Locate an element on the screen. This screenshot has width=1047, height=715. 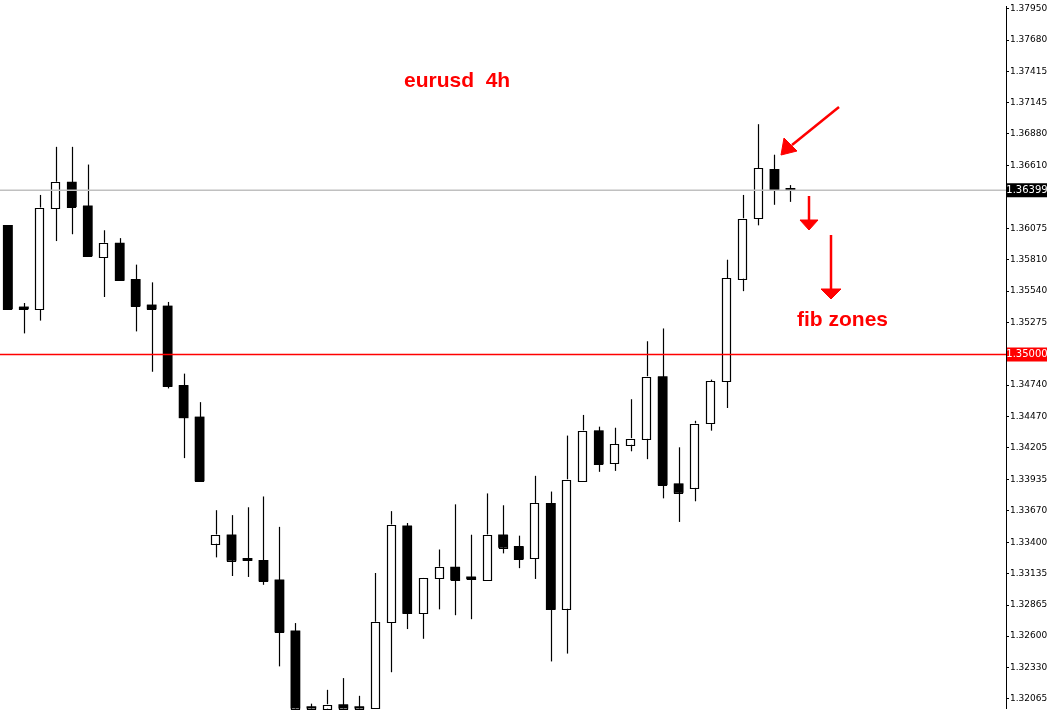
ref-line-label: 1.36399 is located at coordinates (1026, 189).